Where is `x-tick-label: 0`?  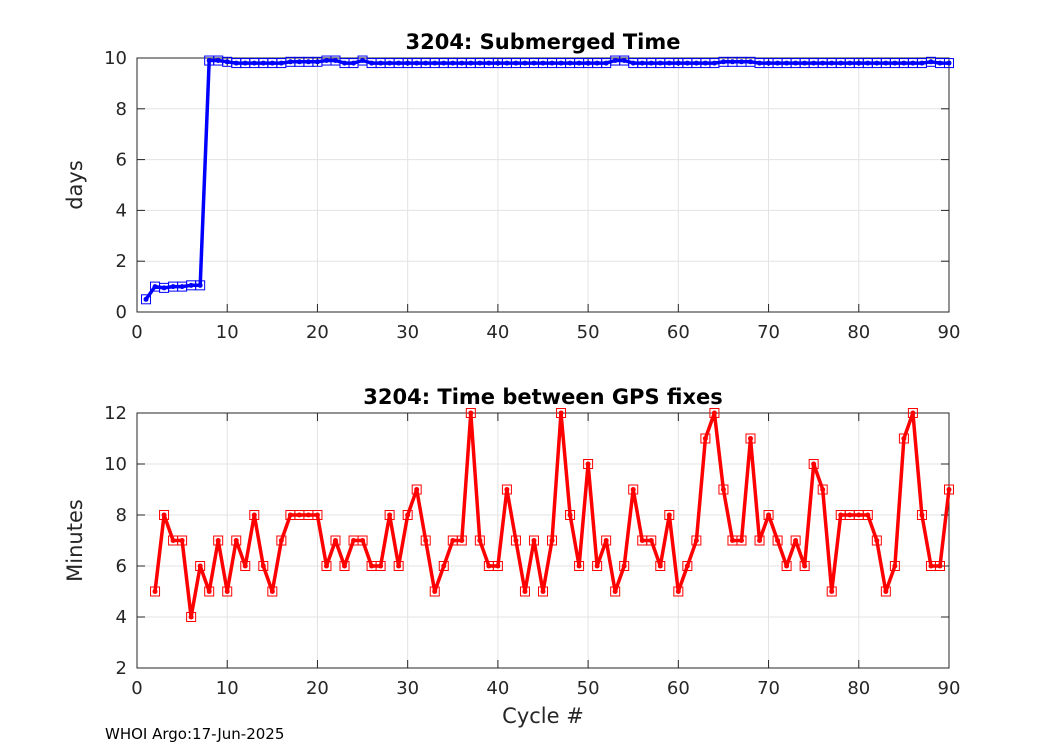 x-tick-label: 0 is located at coordinates (136, 332).